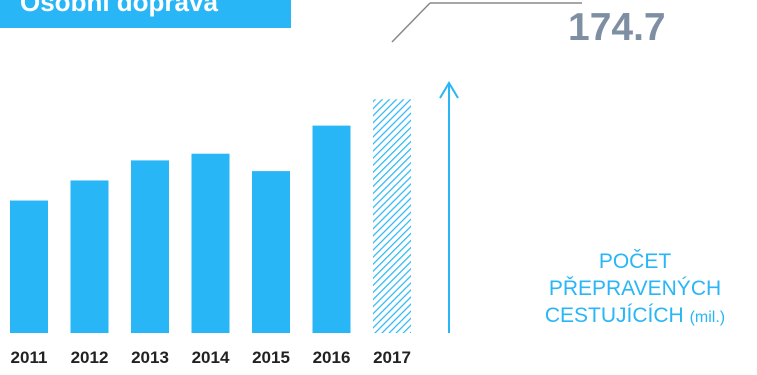  Describe the element at coordinates (210, 243) in the screenshot. I see `bar-2014` at that location.